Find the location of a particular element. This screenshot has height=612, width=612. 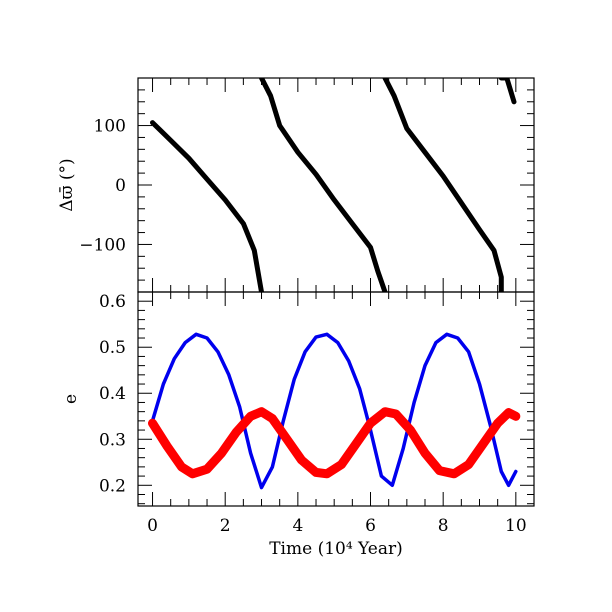

x-tick-label: 10 is located at coordinates (516, 526).